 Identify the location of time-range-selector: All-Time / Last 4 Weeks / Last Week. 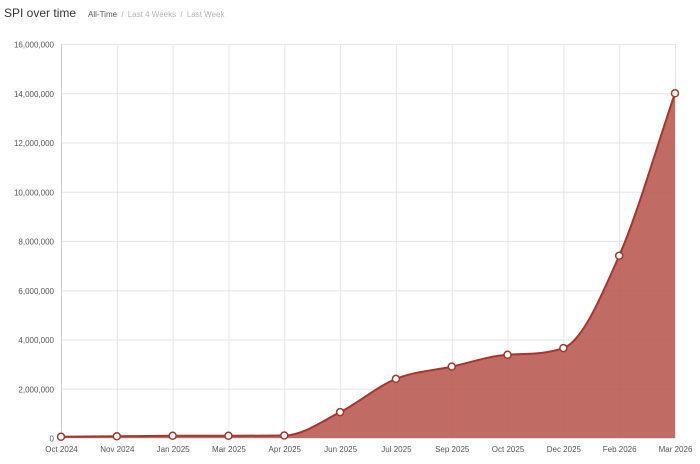
(156, 14).